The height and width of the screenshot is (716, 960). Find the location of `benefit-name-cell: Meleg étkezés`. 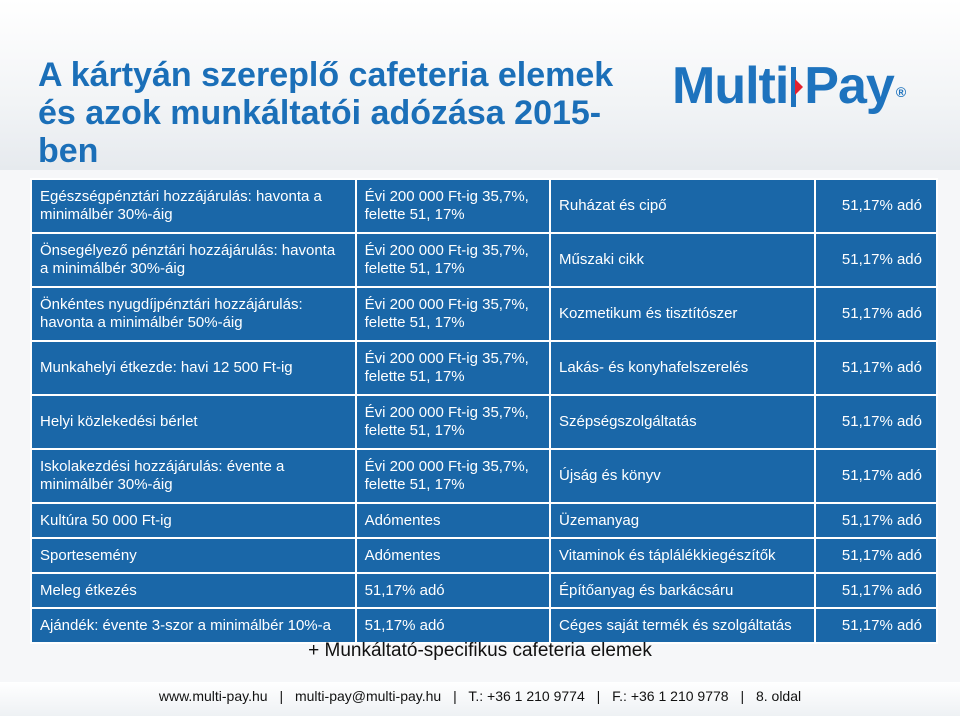

benefit-name-cell: Meleg étkezés is located at coordinates (193, 590).